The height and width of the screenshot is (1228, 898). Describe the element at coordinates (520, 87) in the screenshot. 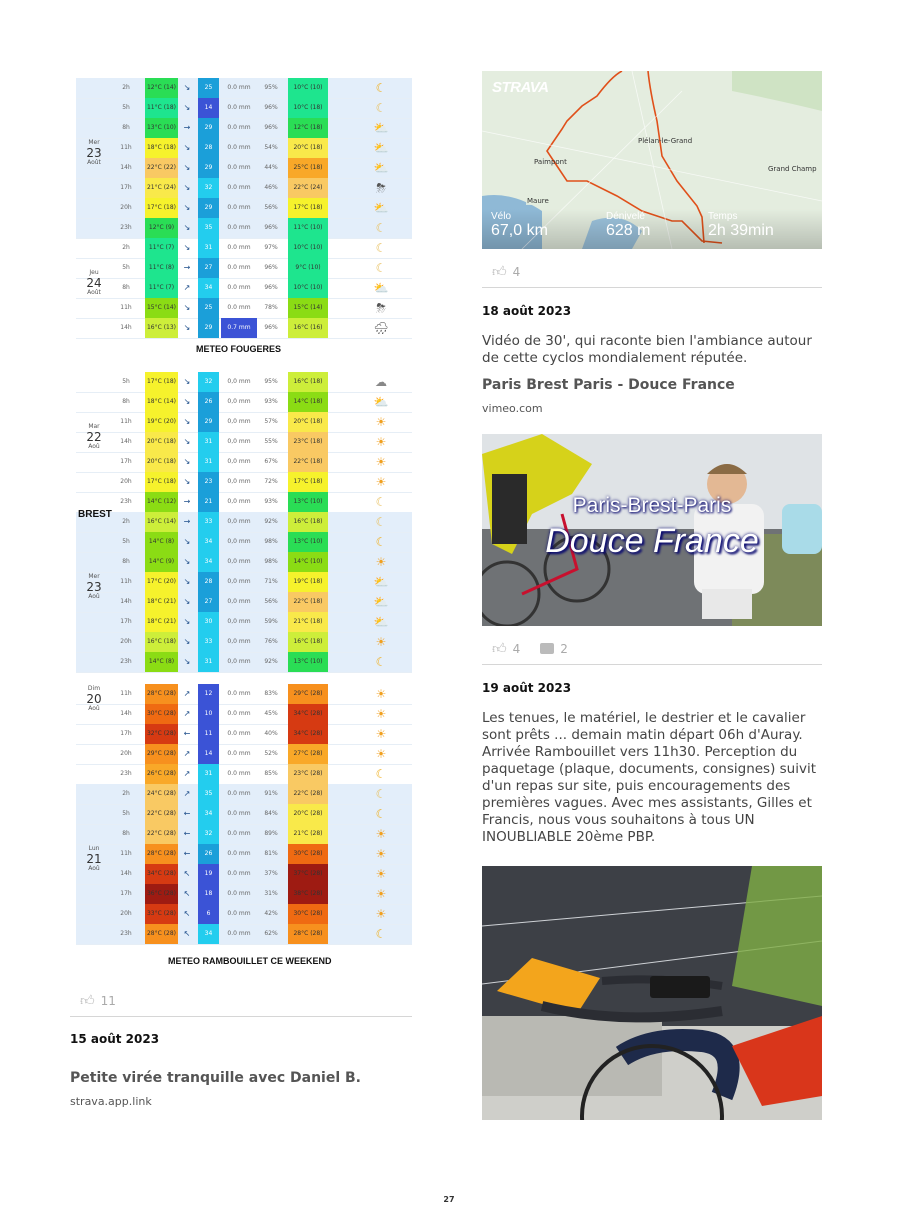

I see `strava-logo: STRAVA` at that location.